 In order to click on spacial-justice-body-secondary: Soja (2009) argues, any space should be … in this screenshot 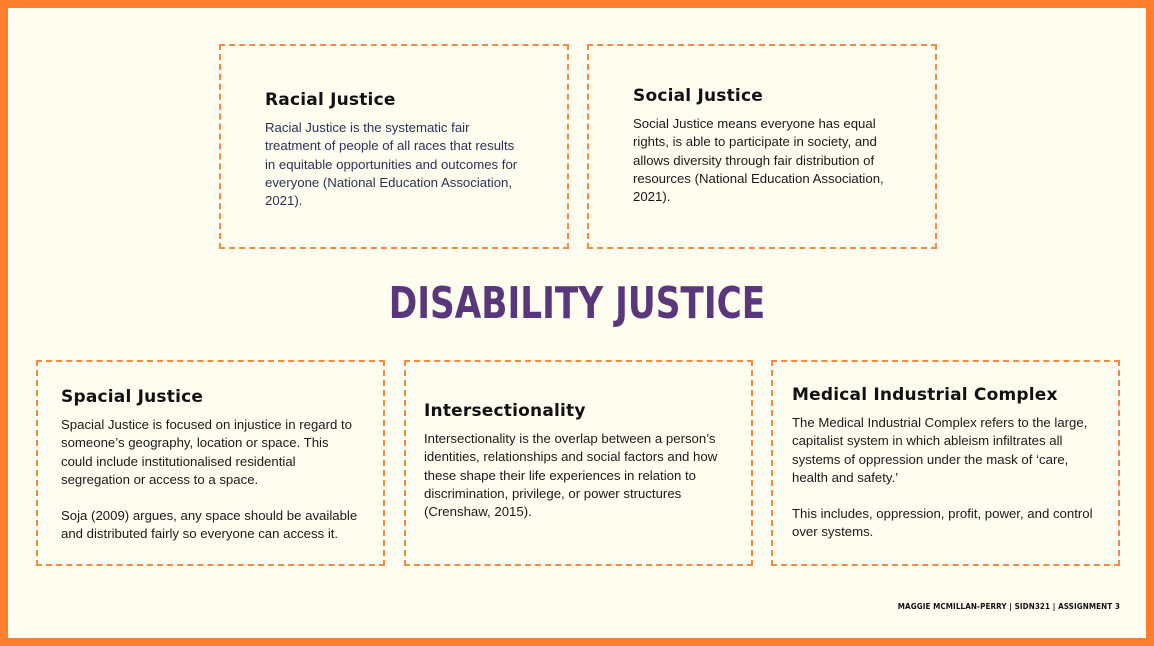, I will do `click(209, 525)`.